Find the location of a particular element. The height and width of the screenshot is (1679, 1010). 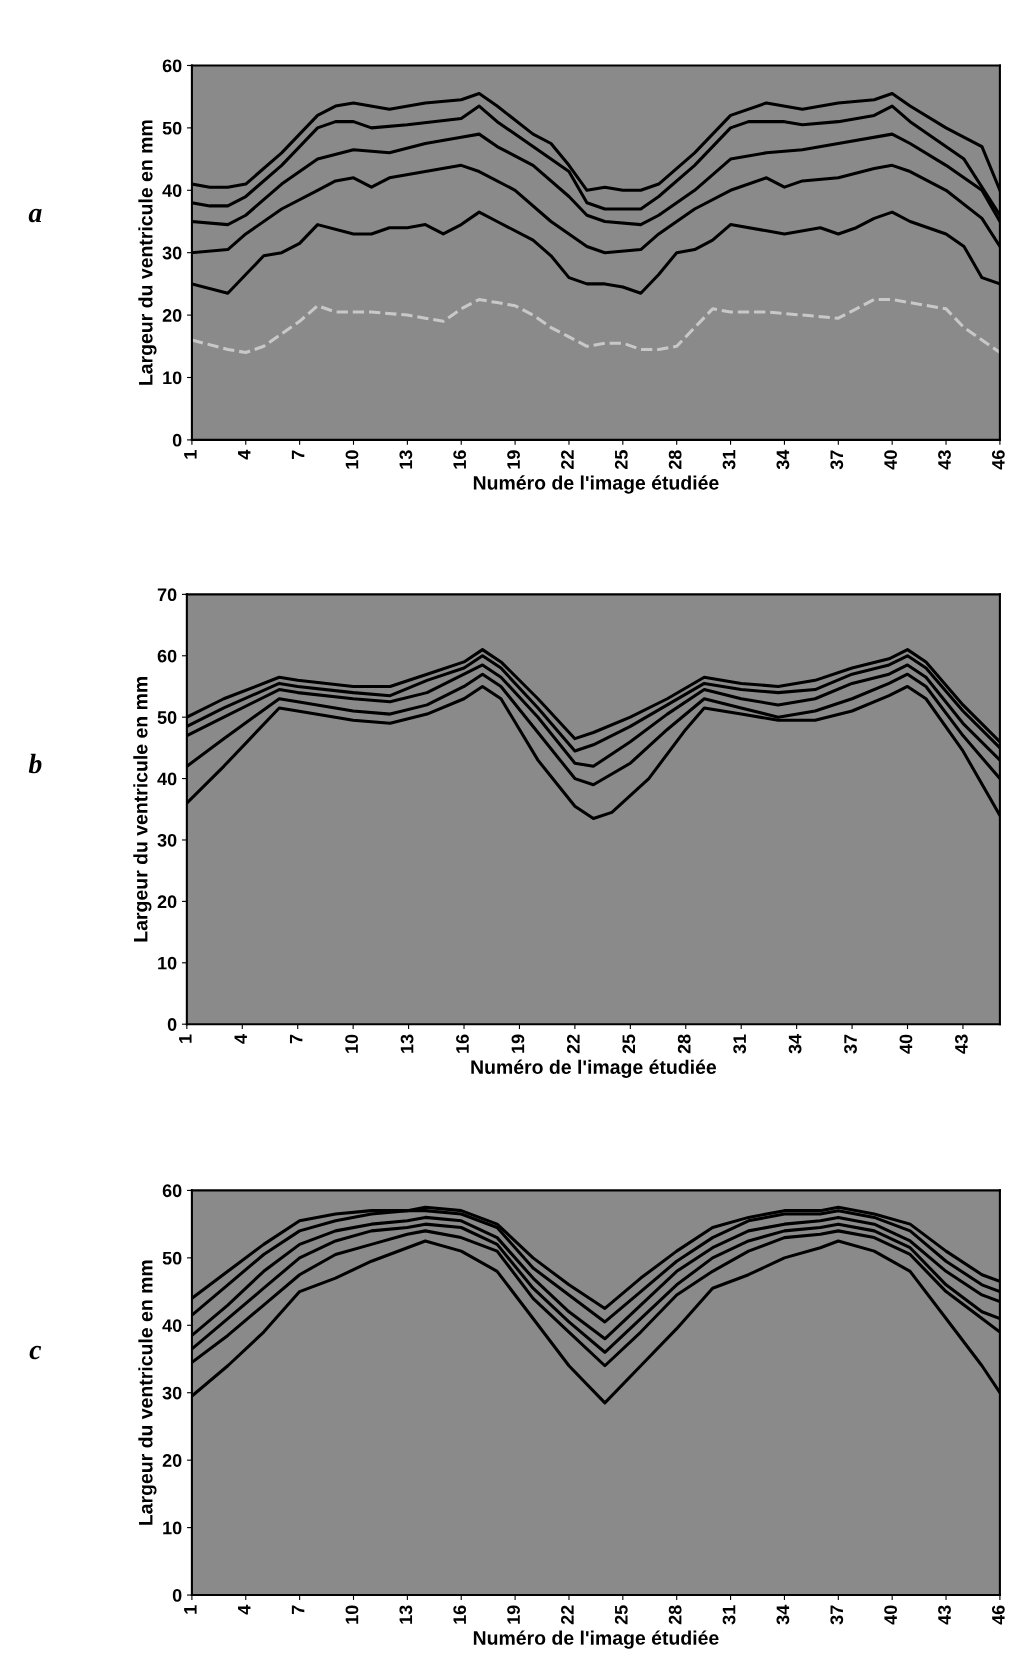

text: b is located at coordinates (35, 763).